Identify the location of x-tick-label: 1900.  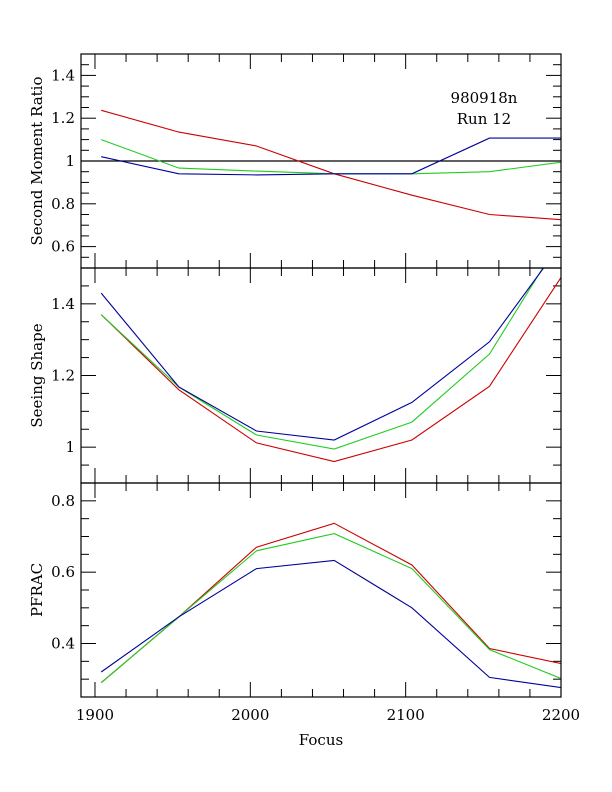
(95, 715).